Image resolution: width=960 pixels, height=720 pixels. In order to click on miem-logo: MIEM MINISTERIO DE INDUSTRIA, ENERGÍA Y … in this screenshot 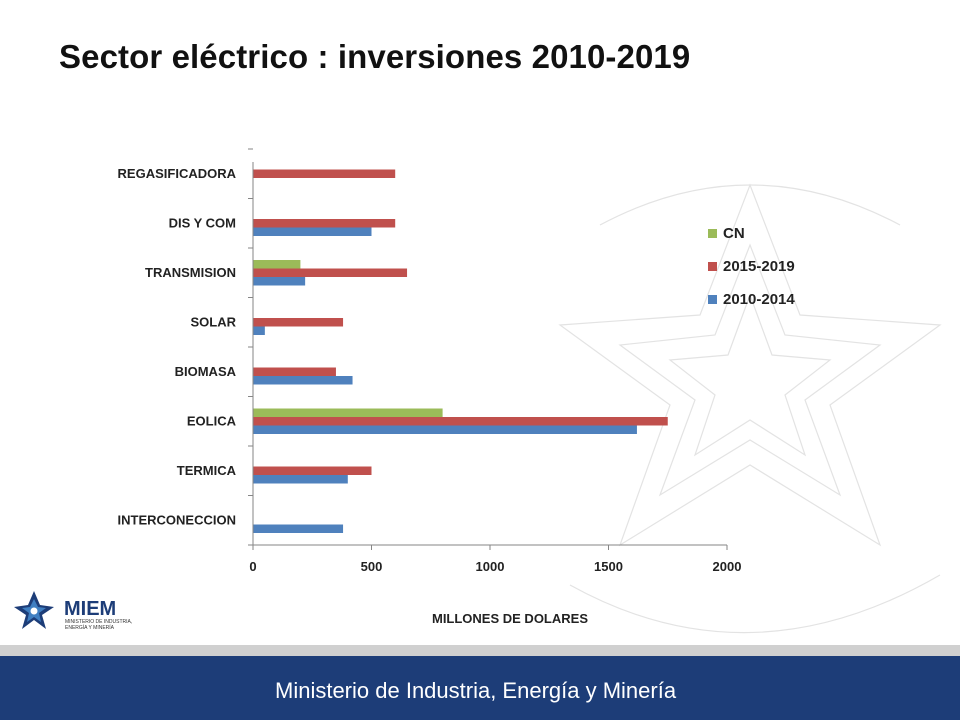, I will do `click(73, 611)`.